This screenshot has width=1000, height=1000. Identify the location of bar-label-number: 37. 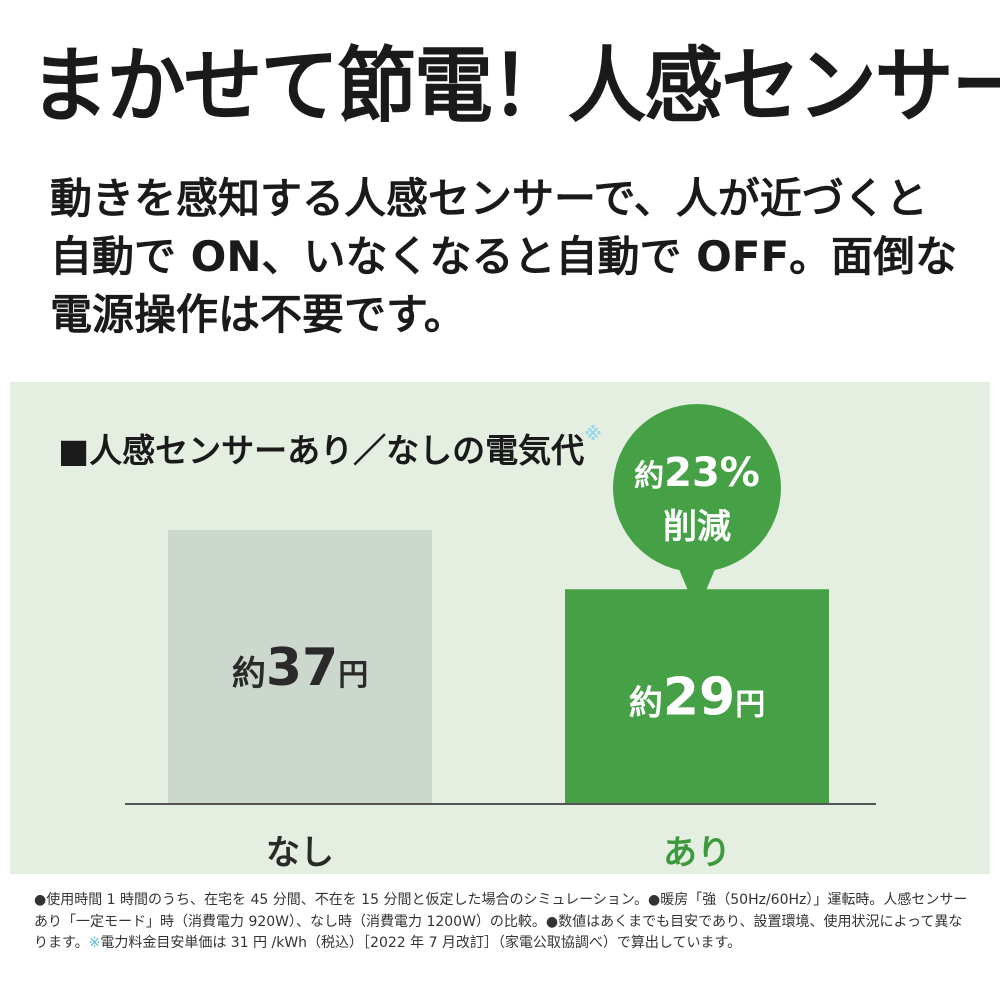
(302, 668).